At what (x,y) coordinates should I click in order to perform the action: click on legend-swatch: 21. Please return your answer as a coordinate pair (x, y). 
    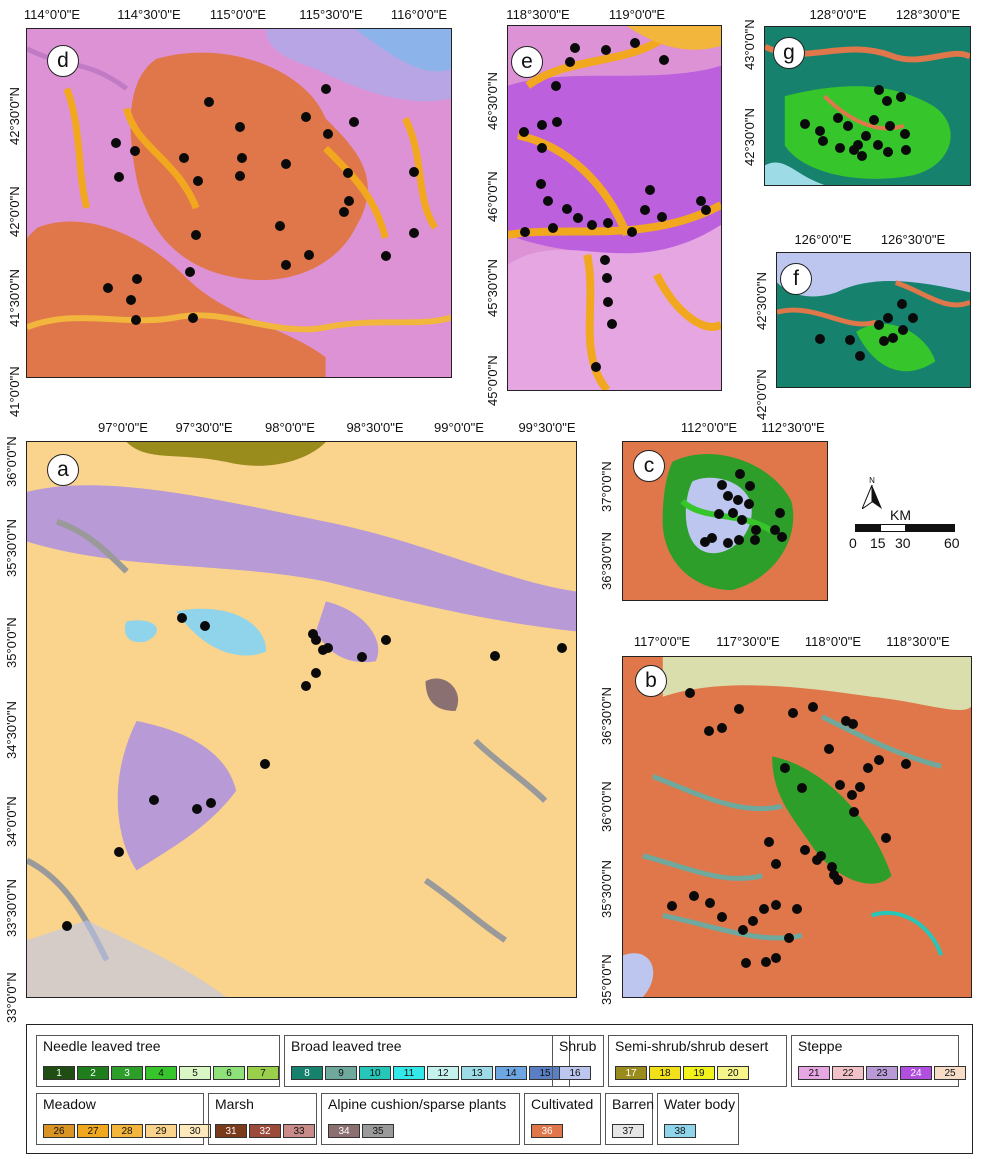
    Looking at the image, I should click on (814, 1073).